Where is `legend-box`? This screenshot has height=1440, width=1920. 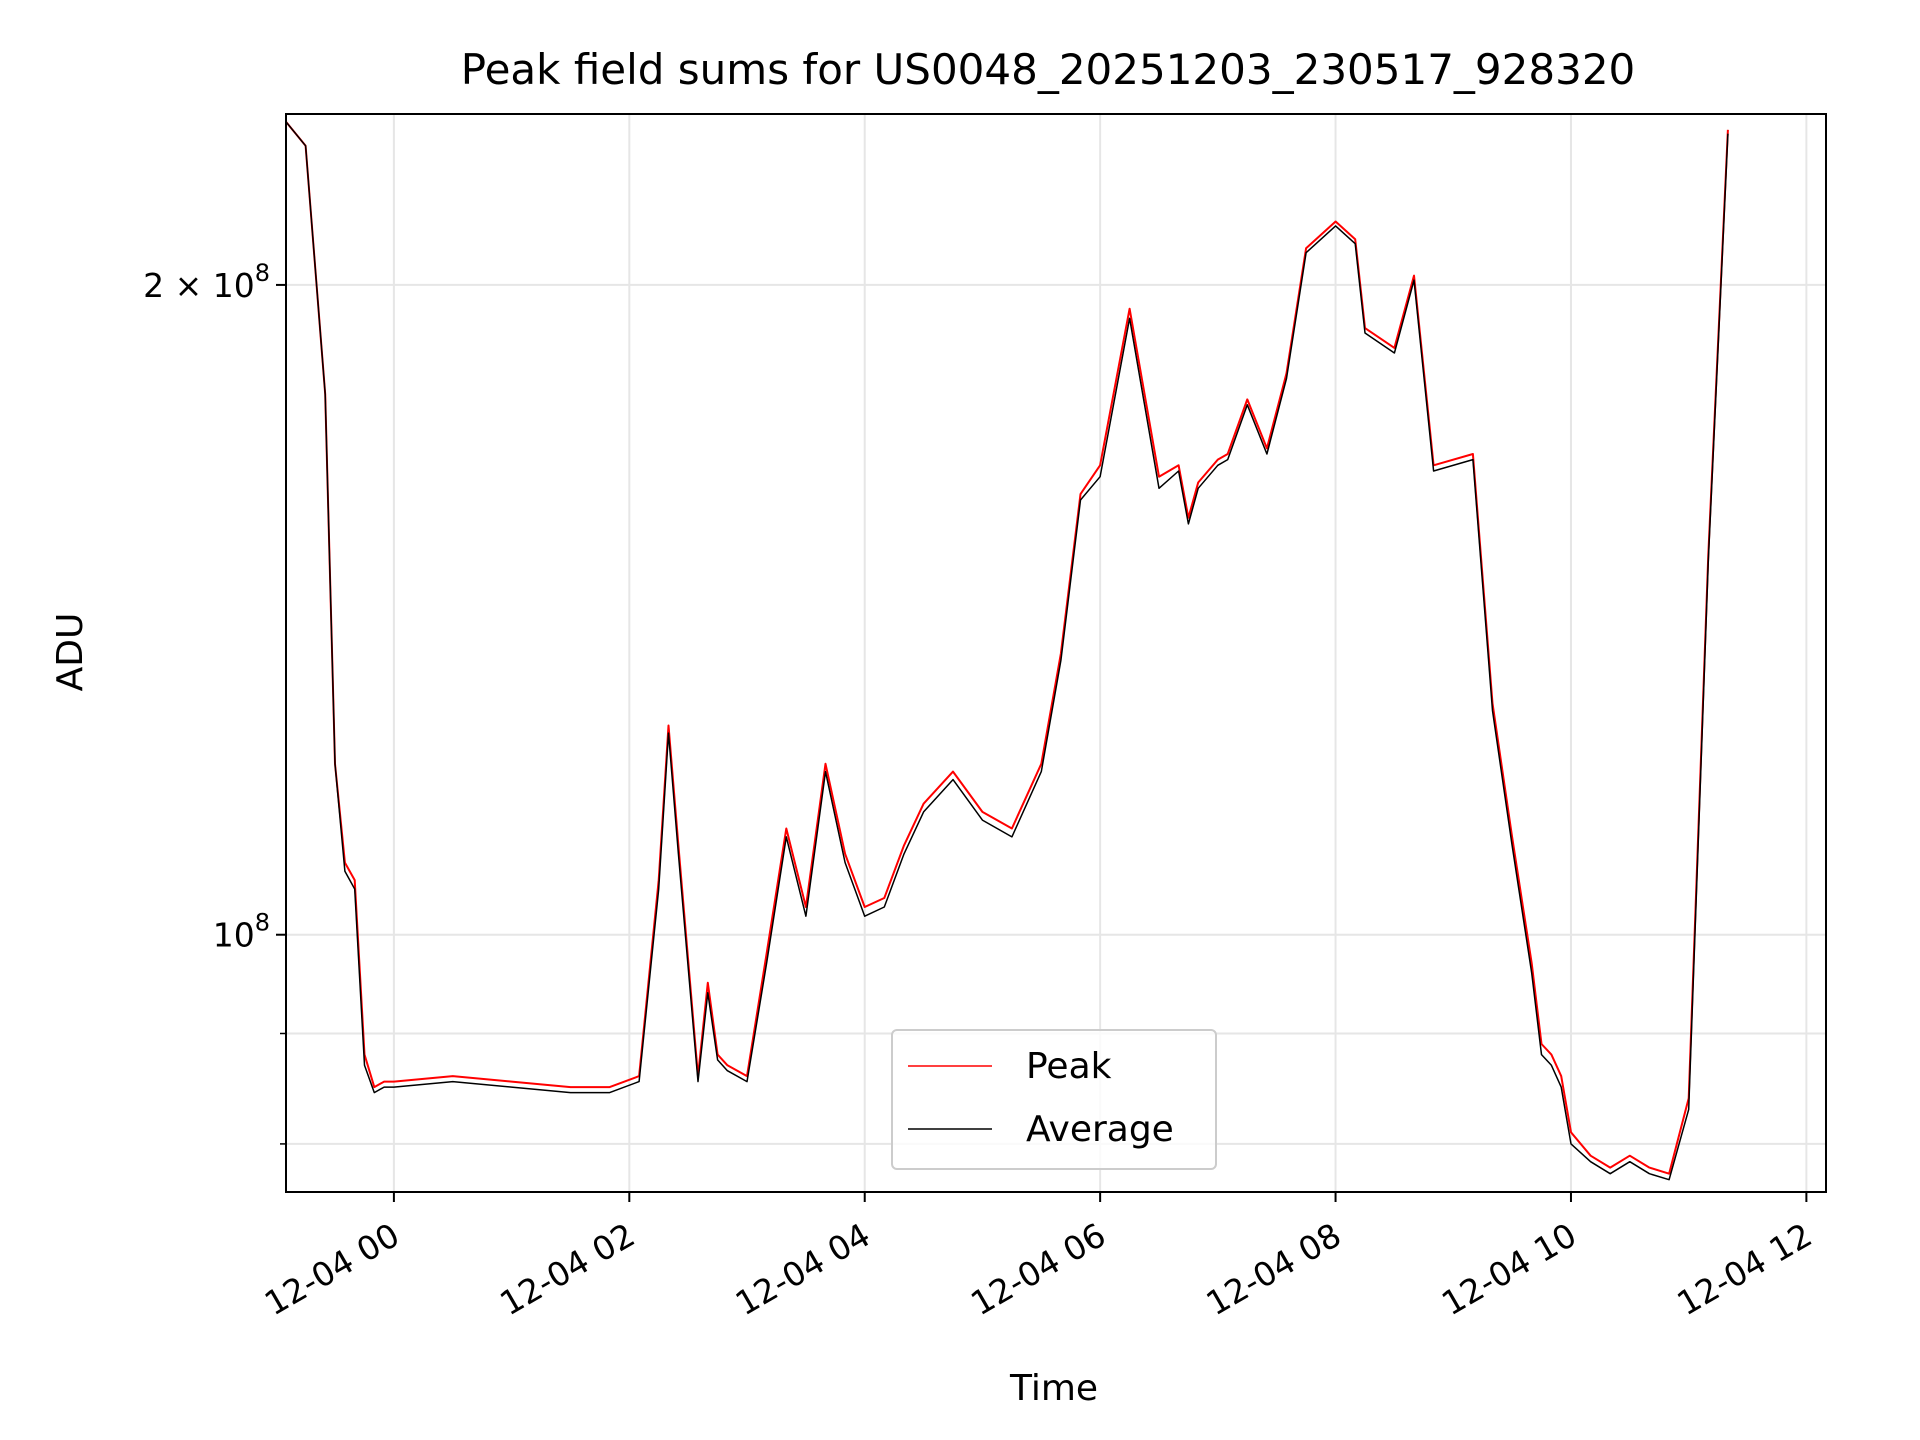 legend-box is located at coordinates (1054, 1099).